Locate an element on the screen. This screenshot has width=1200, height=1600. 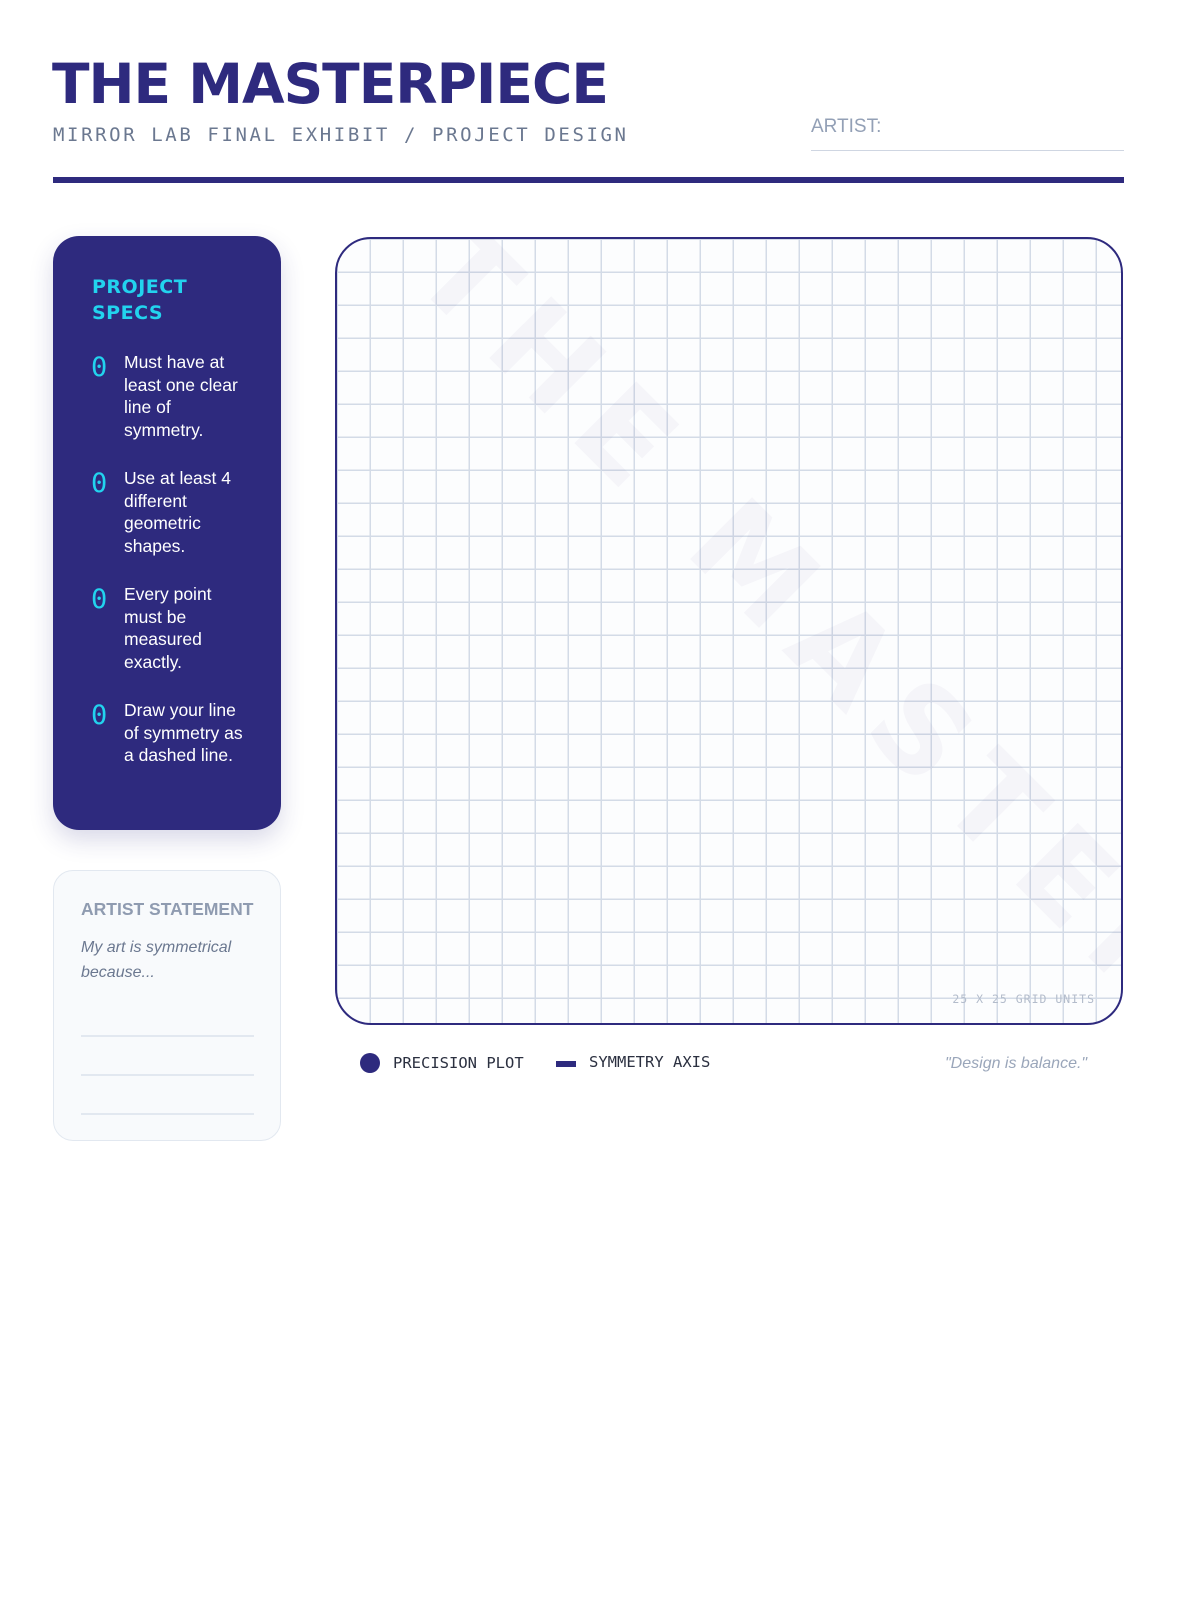
legend-label: PRECISION PLOT is located at coordinates (458, 1063).